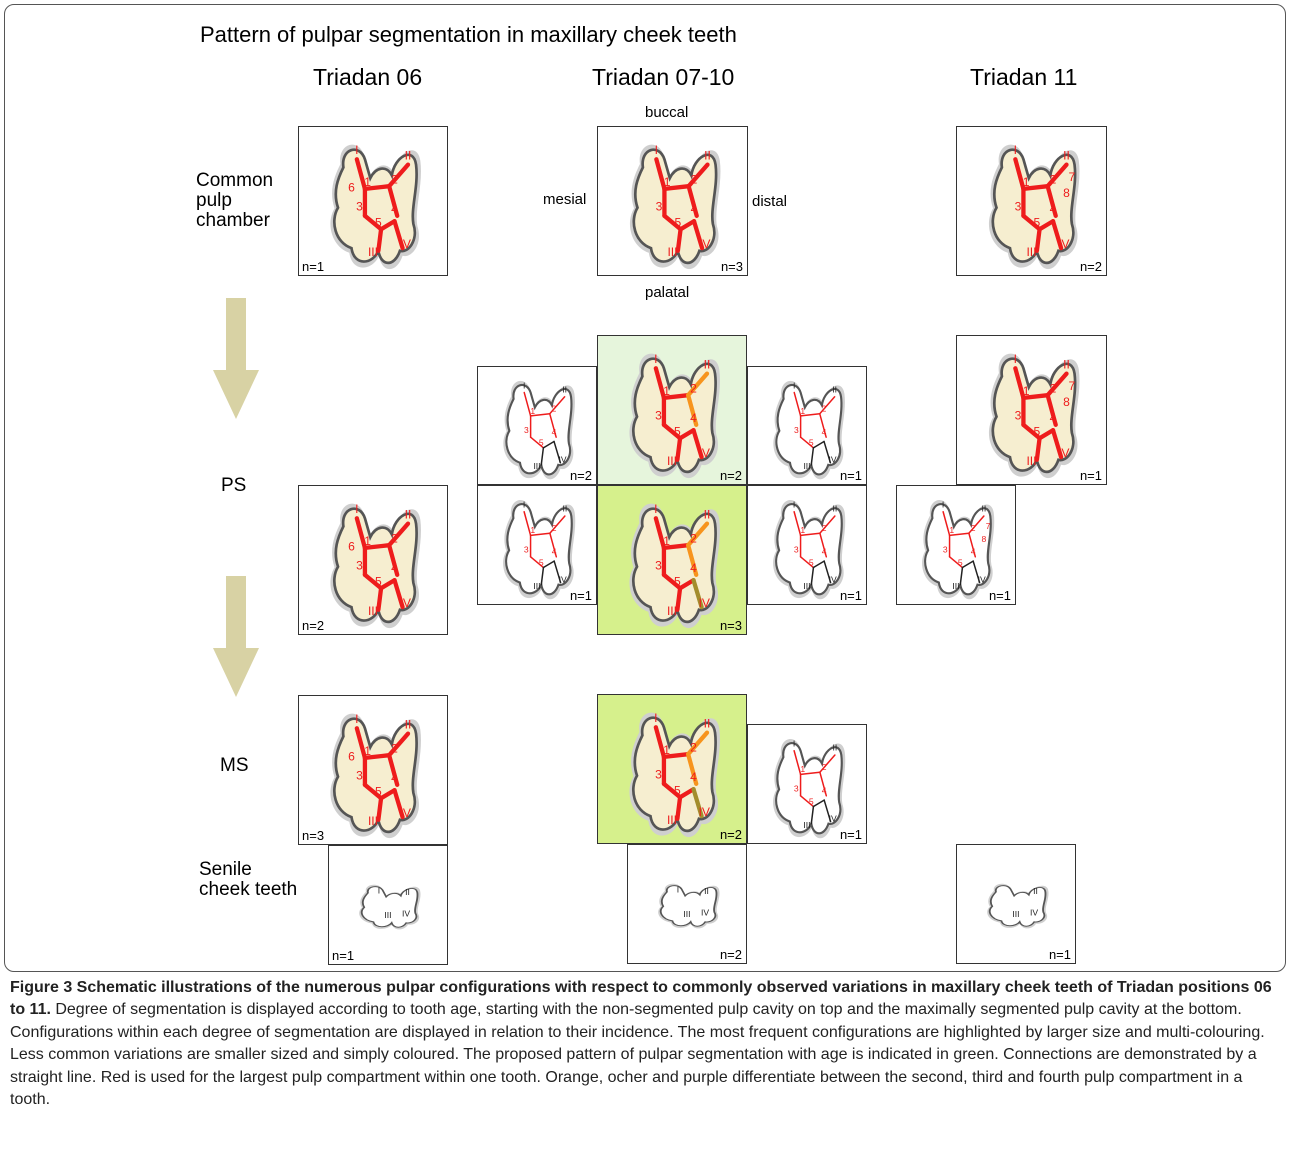 The width and height of the screenshot is (1292, 1165). What do you see at coordinates (672, 201) in the screenshot?
I see `panel-07-10-common: 1 2 3 4 5 I II III IV n=3` at bounding box center [672, 201].